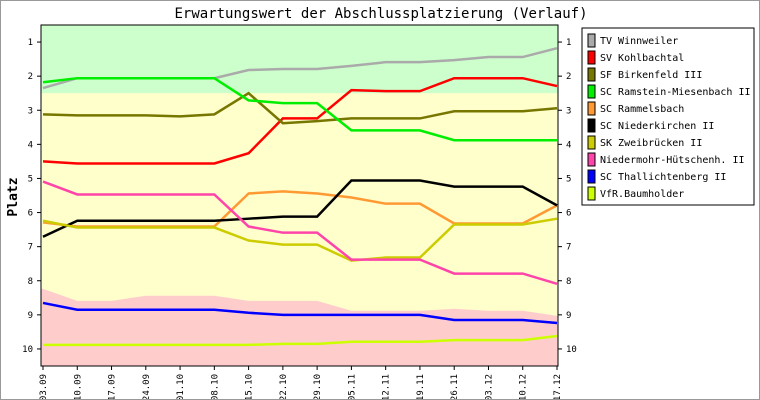 The image size is (760, 400). Describe the element at coordinates (668, 116) in the screenshot. I see `legend-box` at that location.